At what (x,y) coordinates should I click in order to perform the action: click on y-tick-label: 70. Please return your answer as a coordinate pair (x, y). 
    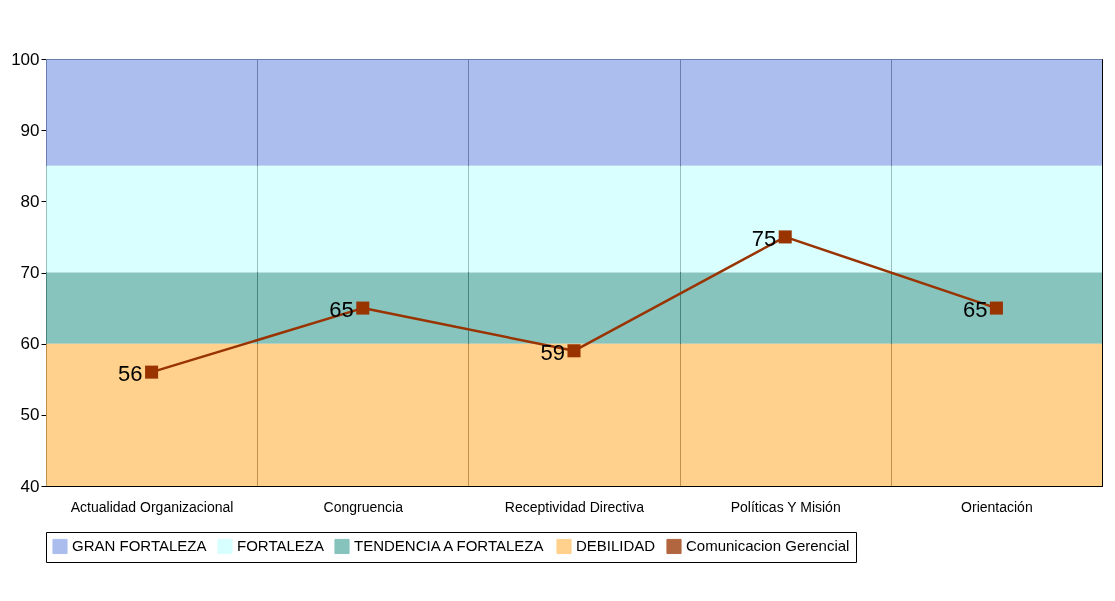
    Looking at the image, I should click on (30, 272).